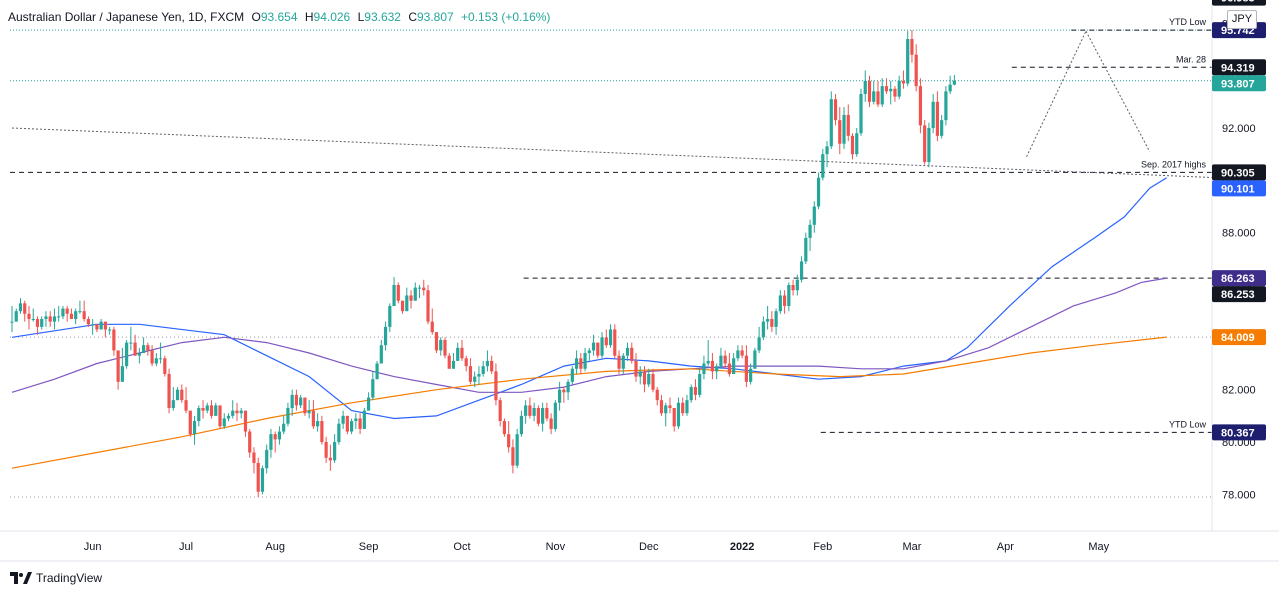  I want to click on price-label-text: 96.983, so click(1238, 2).